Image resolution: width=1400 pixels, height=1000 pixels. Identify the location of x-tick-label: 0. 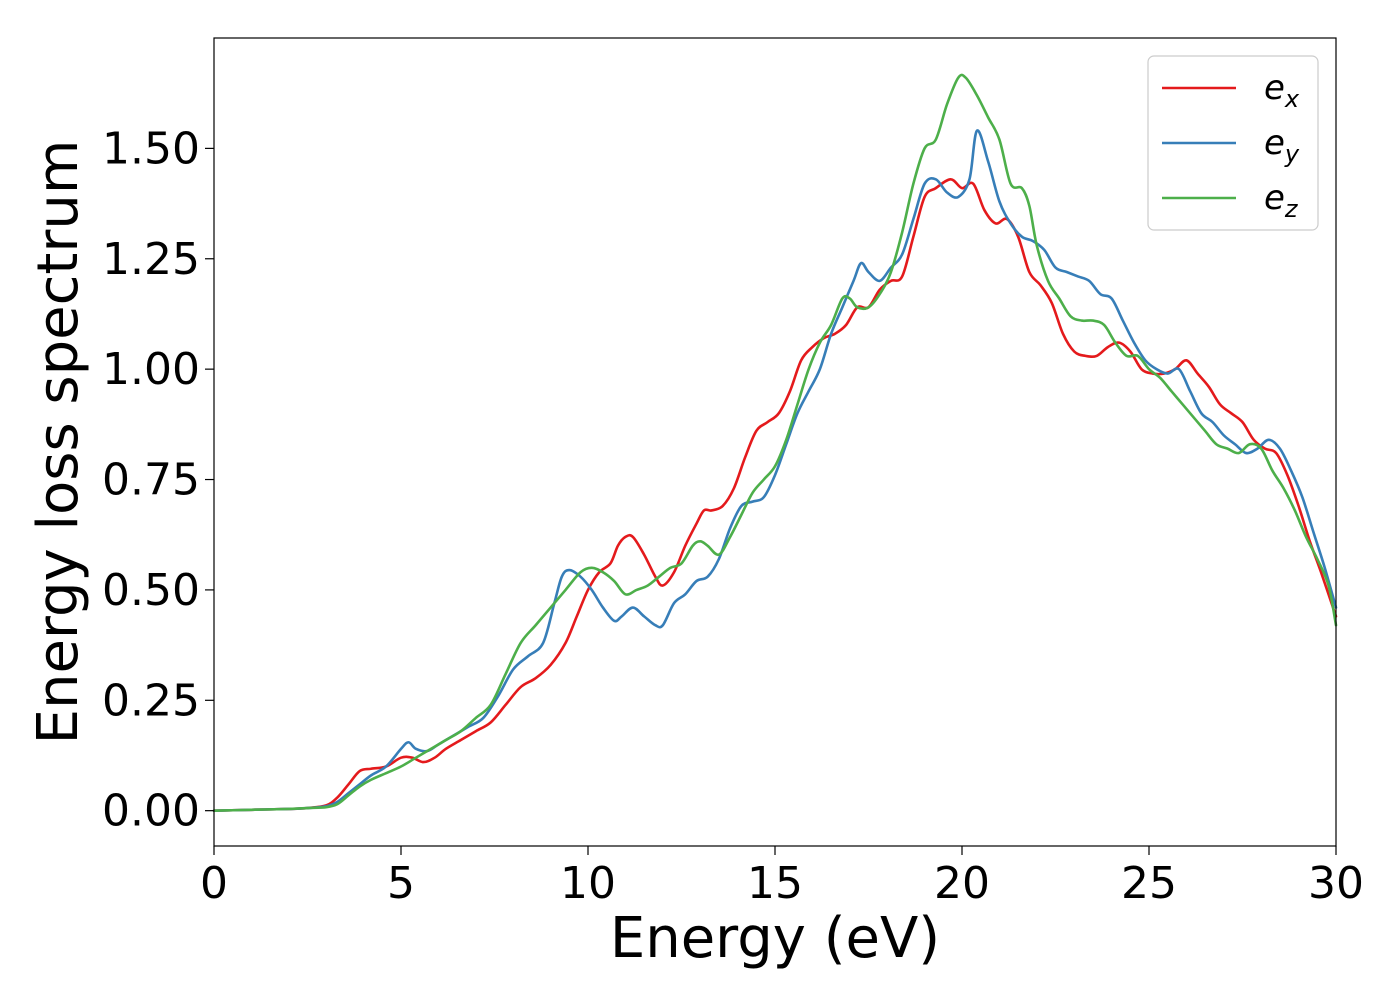
(214, 883).